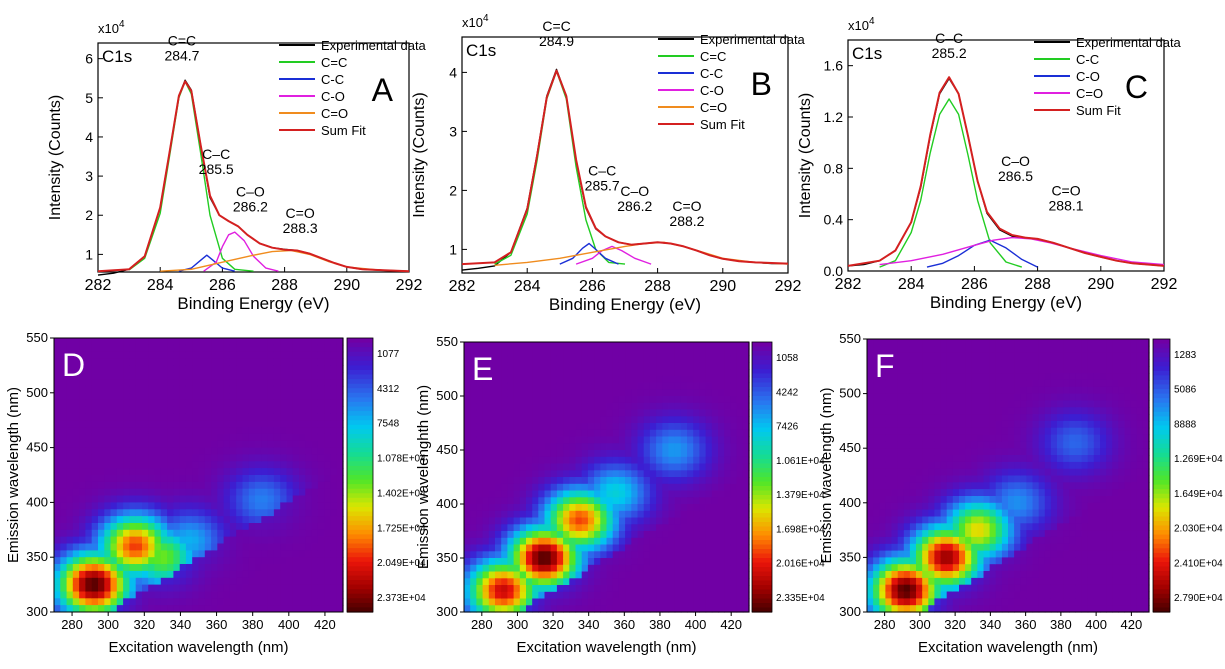 This screenshot has height=669, width=1225. What do you see at coordinates (800, 495) in the screenshot?
I see `colorbar-label: 1.379E+04` at bounding box center [800, 495].